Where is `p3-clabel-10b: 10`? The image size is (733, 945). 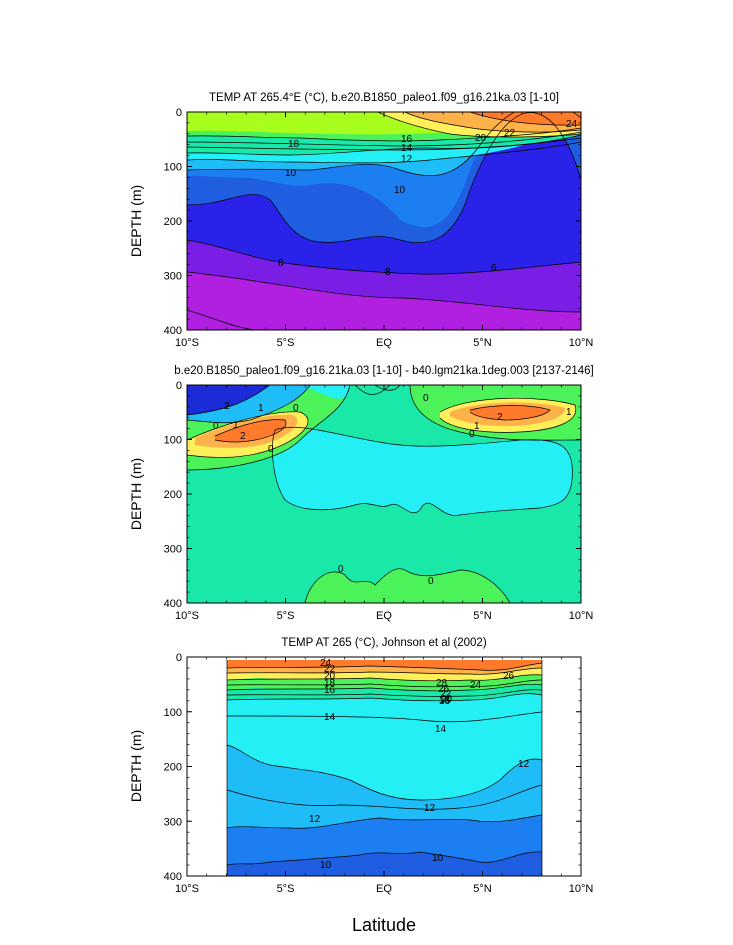 p3-clabel-10b: 10 is located at coordinates (438, 858).